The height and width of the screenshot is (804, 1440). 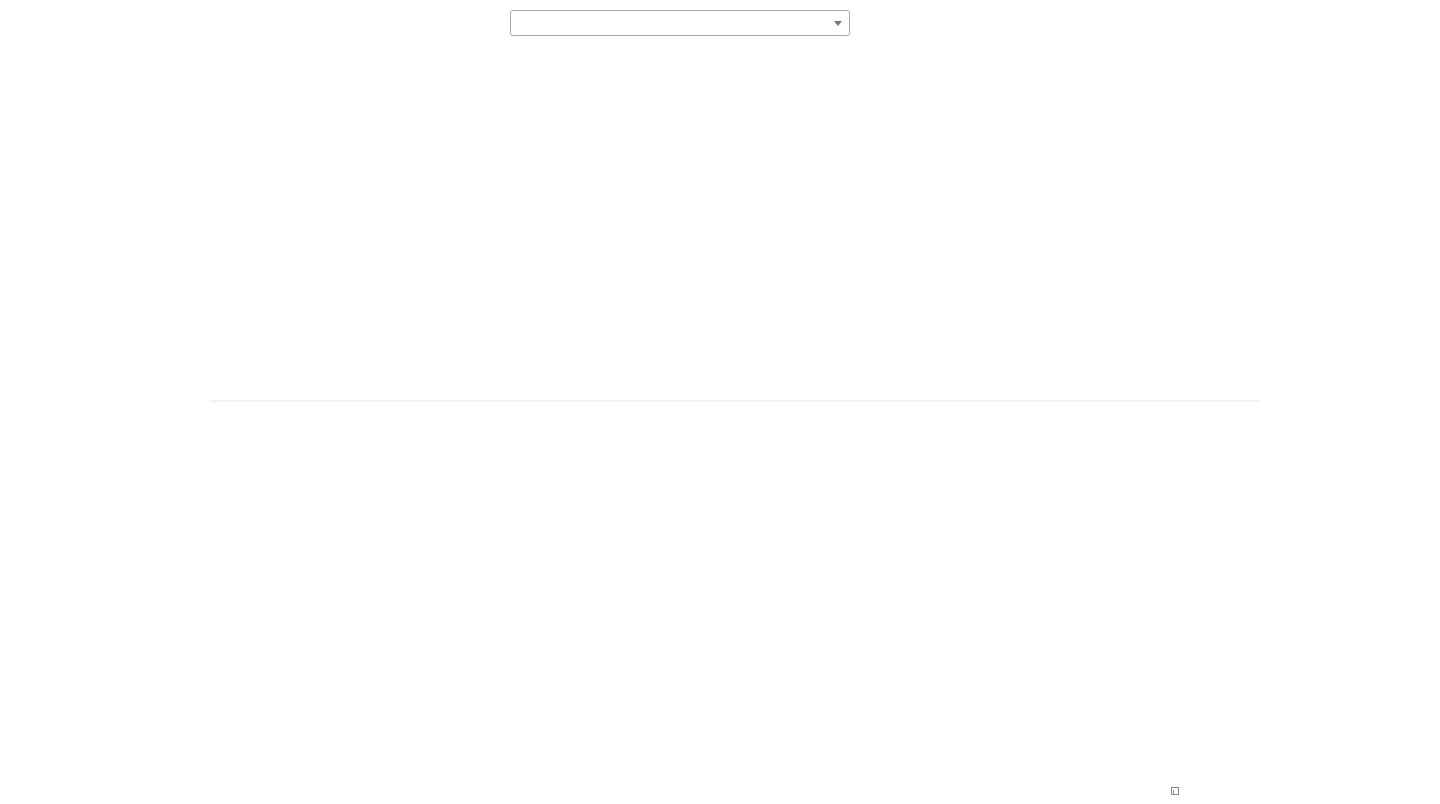 I want to click on stock-selector, so click(x=677, y=23).